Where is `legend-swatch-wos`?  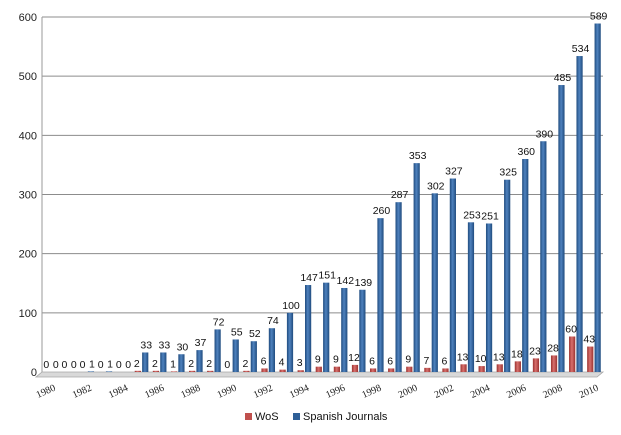
legend-swatch-wos is located at coordinates (248, 416).